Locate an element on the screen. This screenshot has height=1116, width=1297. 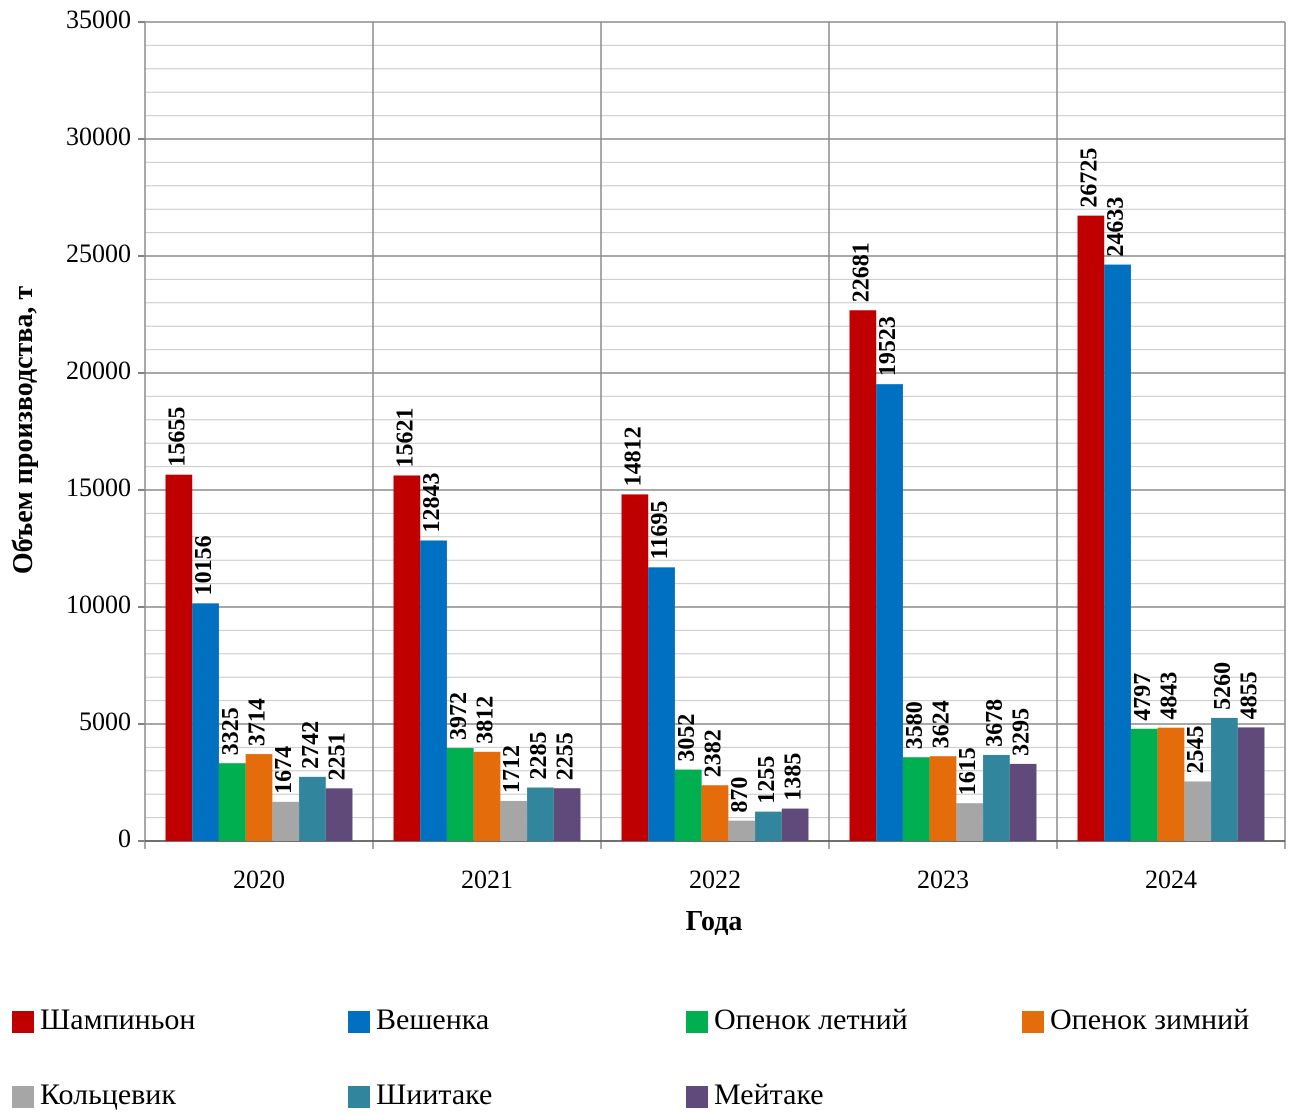
y-tick-label: 15000 is located at coordinates (98, 487).